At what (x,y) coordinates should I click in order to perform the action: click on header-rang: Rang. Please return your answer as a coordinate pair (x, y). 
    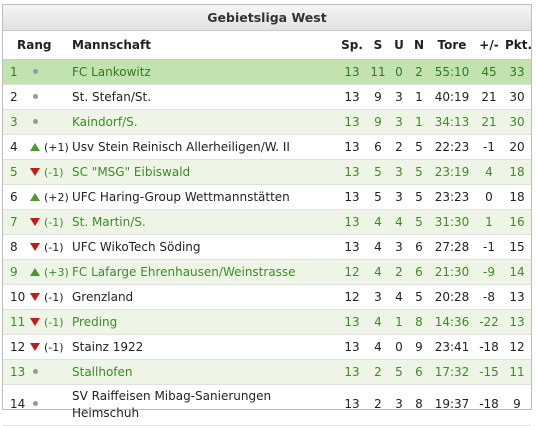
    Looking at the image, I should click on (34, 45).